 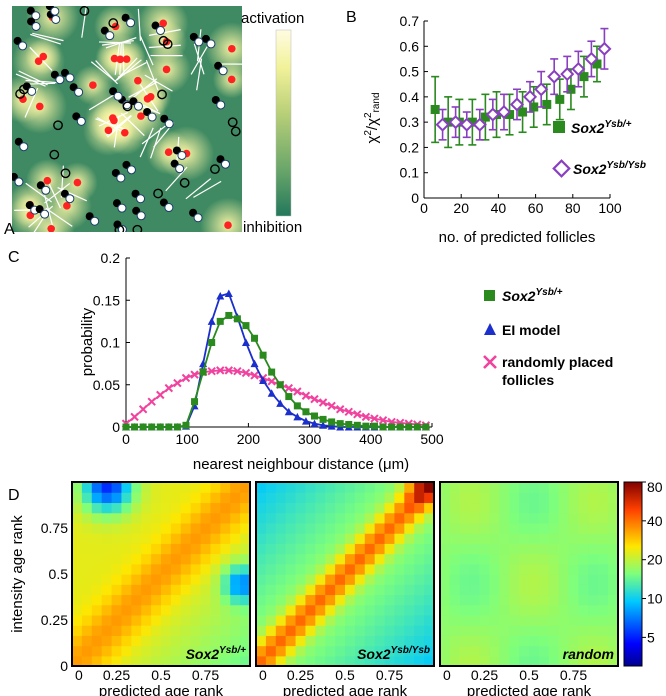 I want to click on y-tick-label-d: 0.75, so click(x=54, y=528).